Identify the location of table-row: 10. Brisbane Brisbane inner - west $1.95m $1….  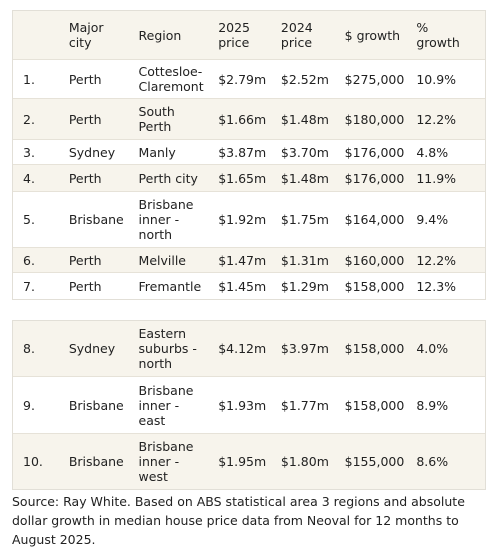
(249, 461).